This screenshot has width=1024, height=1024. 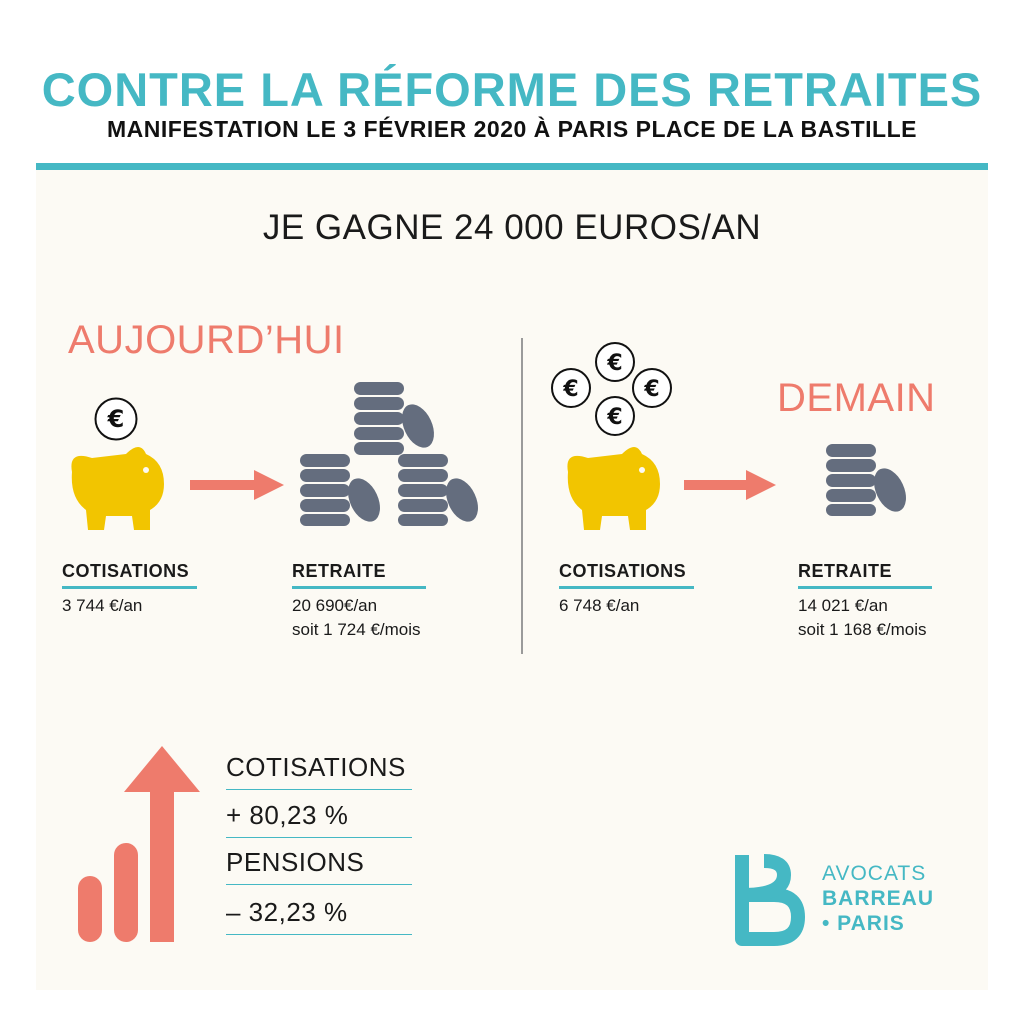 What do you see at coordinates (611, 389) in the screenshot?
I see `euro-coins-icon: € € € €` at bounding box center [611, 389].